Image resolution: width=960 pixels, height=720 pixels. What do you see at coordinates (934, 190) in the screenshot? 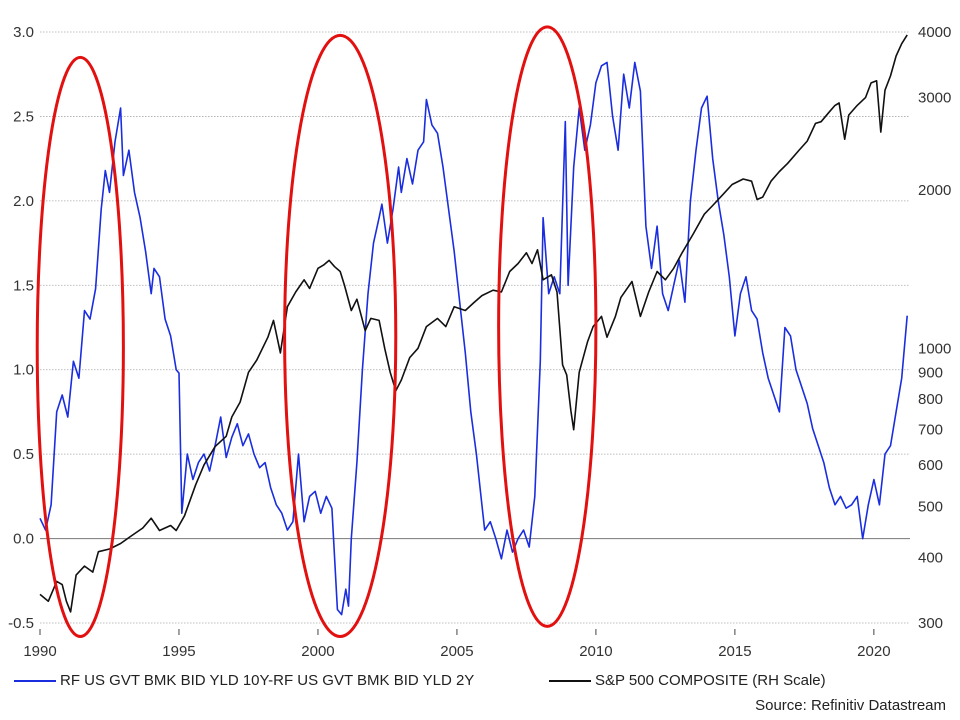
I see `right-tick-label: 2000` at bounding box center [934, 190].